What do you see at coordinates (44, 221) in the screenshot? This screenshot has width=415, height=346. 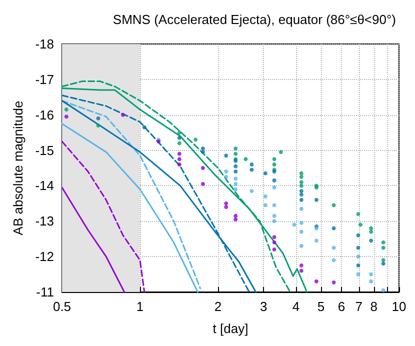 I see `y-tick-label: -13` at bounding box center [44, 221].